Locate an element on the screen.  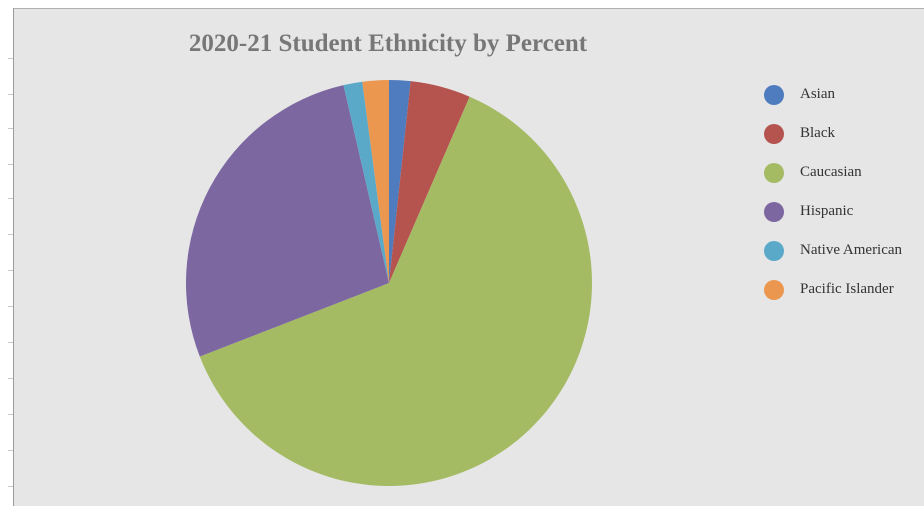
legend-label: Native American is located at coordinates (851, 250).